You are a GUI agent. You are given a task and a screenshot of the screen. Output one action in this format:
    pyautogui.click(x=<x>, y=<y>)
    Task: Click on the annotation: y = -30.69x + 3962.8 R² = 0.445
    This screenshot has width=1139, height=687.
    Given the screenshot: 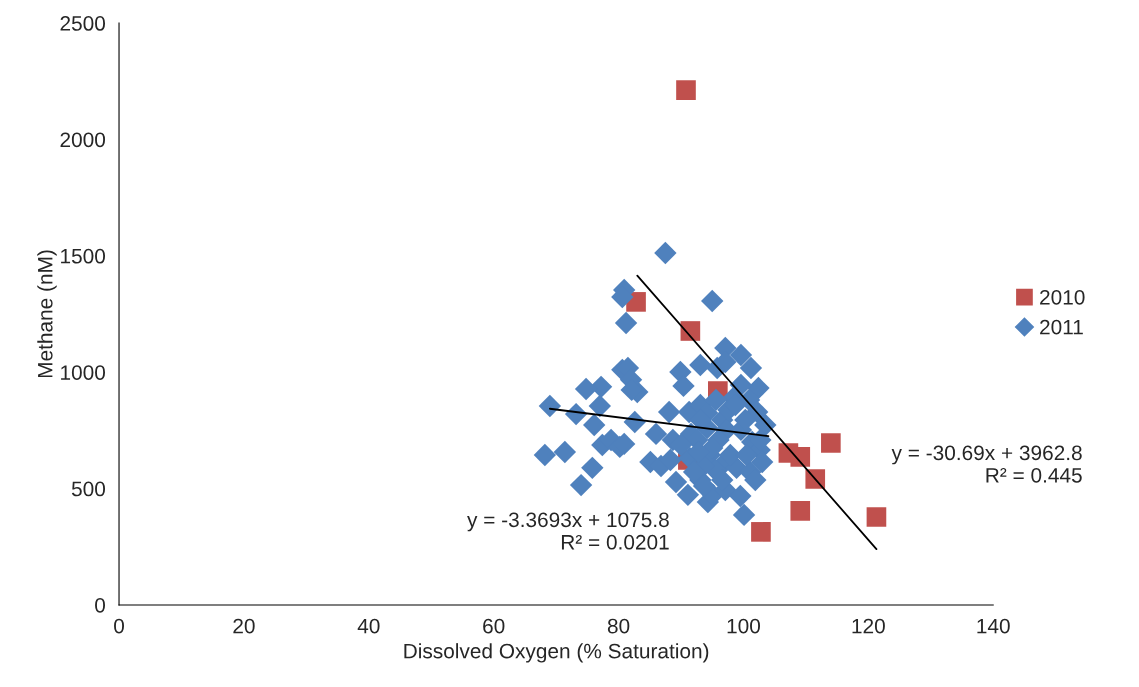 What is the action you would take?
    pyautogui.click(x=986, y=464)
    